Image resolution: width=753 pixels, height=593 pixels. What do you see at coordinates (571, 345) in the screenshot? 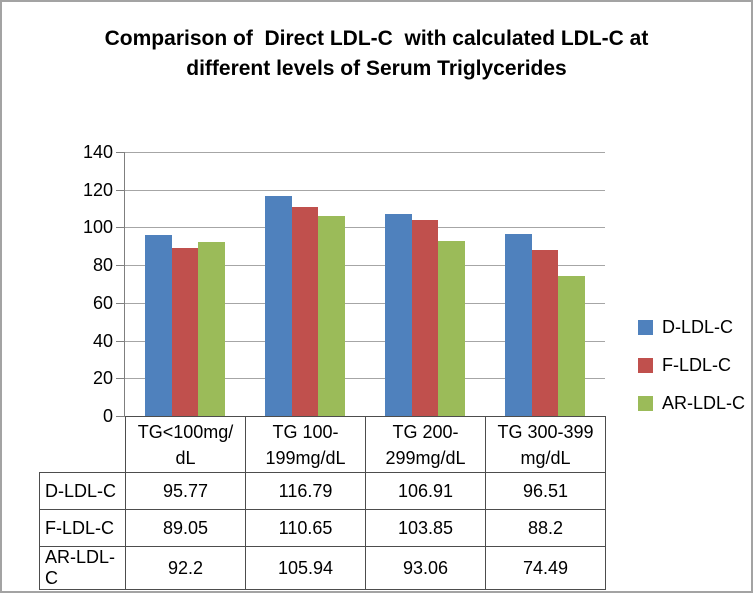
I see `bar-ar-ldl-c-tg-300-399-mg-dl` at bounding box center [571, 345].